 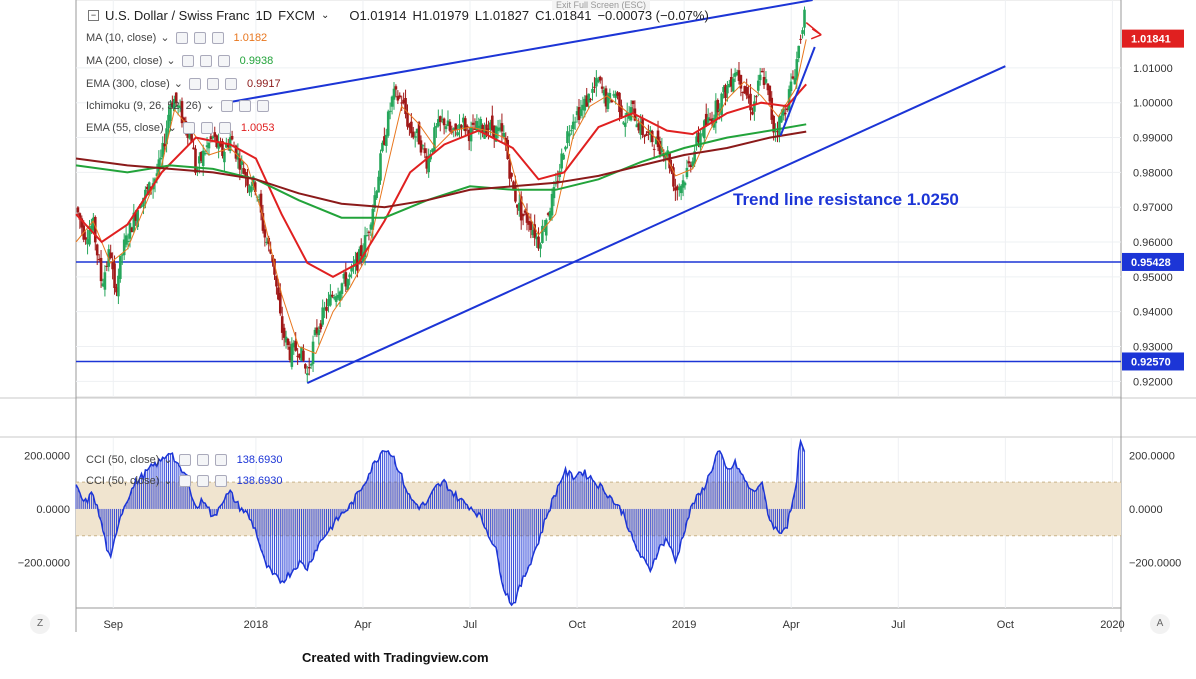 What do you see at coordinates (93, 15) in the screenshot?
I see `collapse-icon: −` at bounding box center [93, 15].